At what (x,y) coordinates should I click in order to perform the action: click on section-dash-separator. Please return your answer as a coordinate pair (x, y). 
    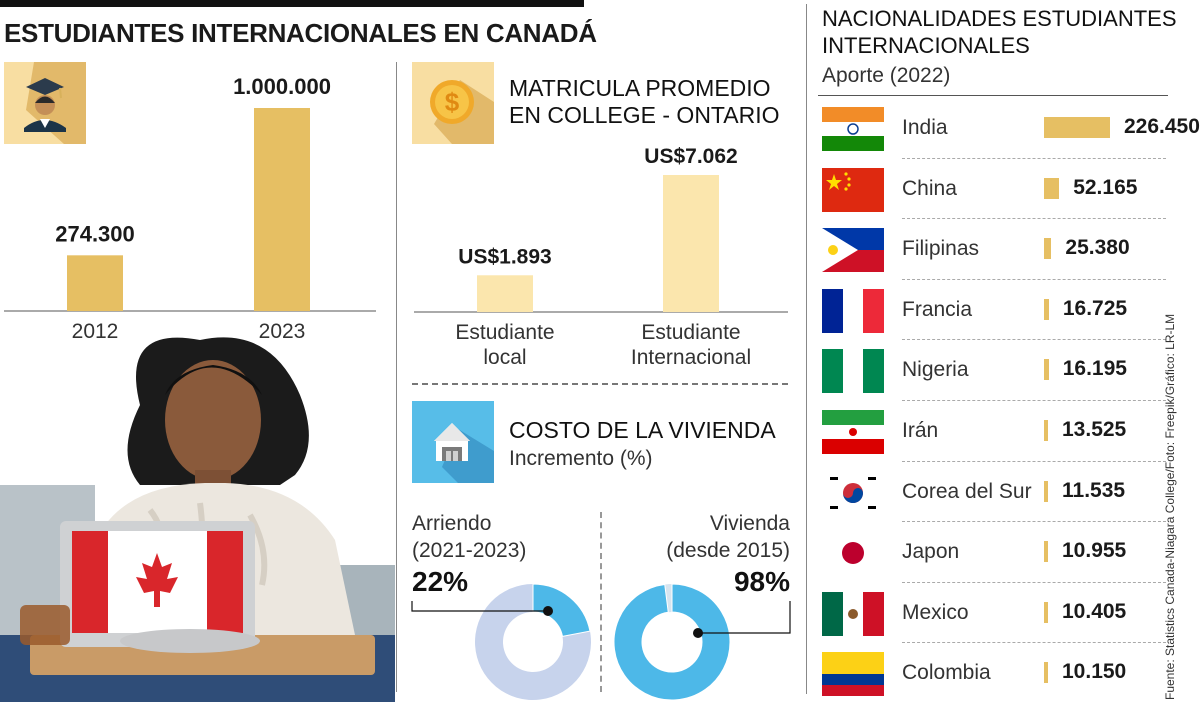
    Looking at the image, I should click on (600, 384).